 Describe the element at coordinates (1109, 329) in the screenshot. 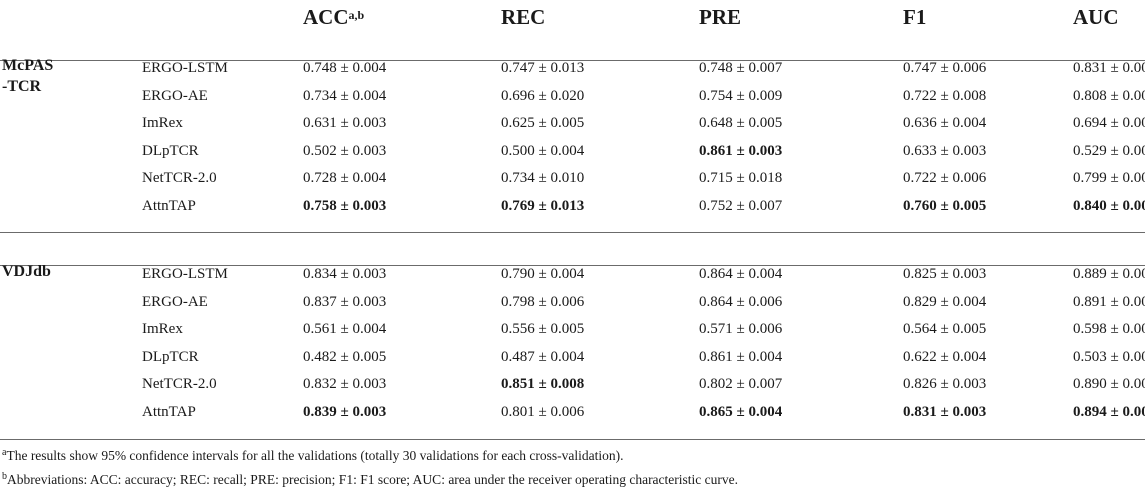

I see `metric-value-auc: 0.598 ± 0.004` at that location.